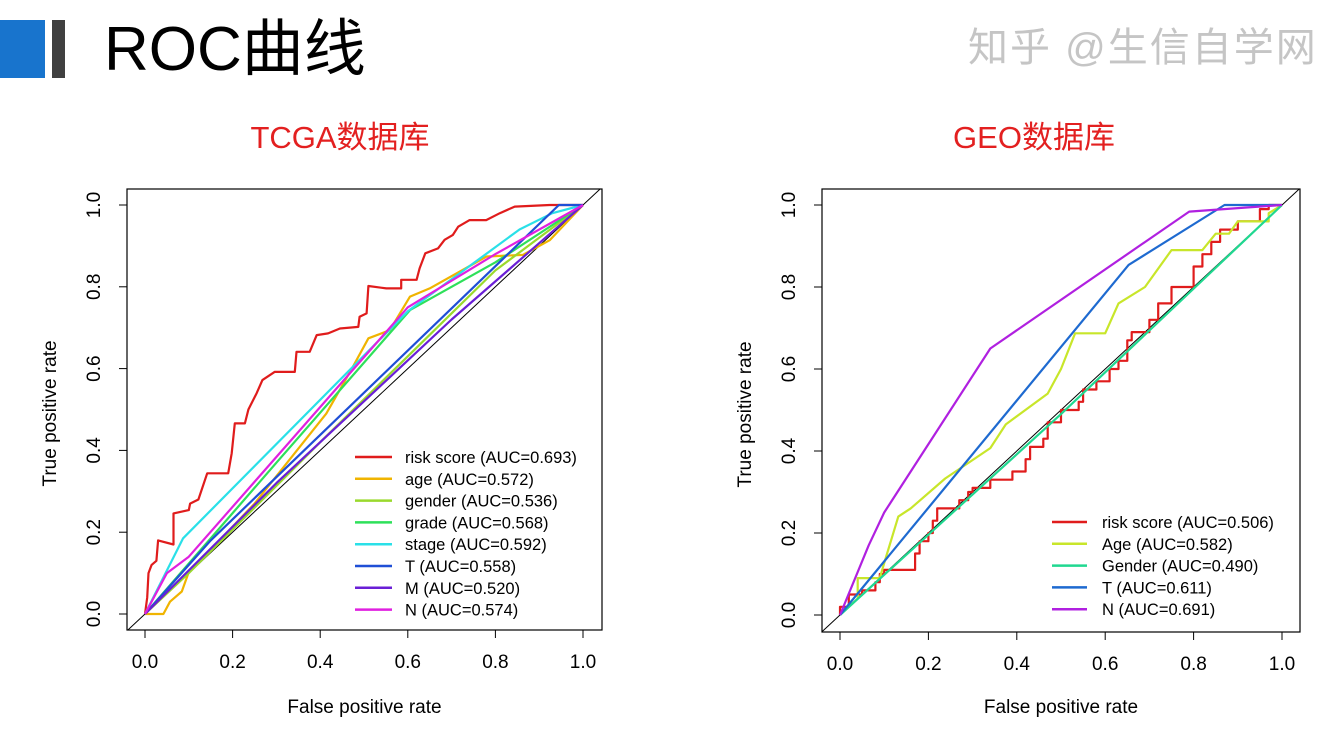 Image resolution: width=1323 pixels, height=743 pixels. What do you see at coordinates (460, 567) in the screenshot?
I see `legend-label: T (AUC=0.558)` at bounding box center [460, 567].